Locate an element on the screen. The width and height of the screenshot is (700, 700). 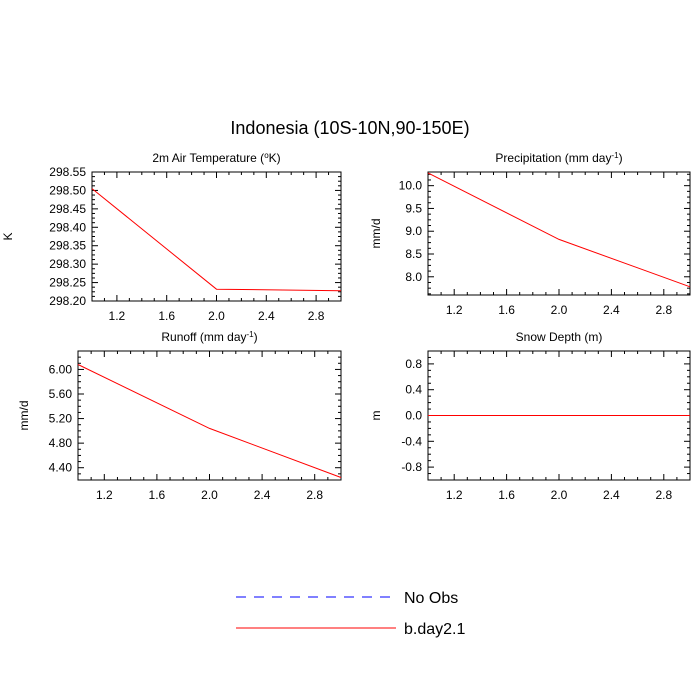
y-axis-label: K is located at coordinates (8, 236).